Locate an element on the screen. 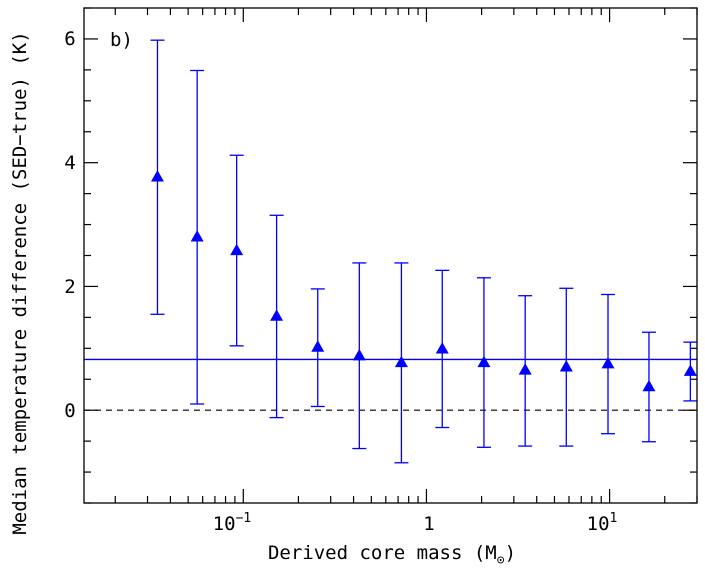  x-axis-label: Derived core mass (M⊙) is located at coordinates (392, 555).